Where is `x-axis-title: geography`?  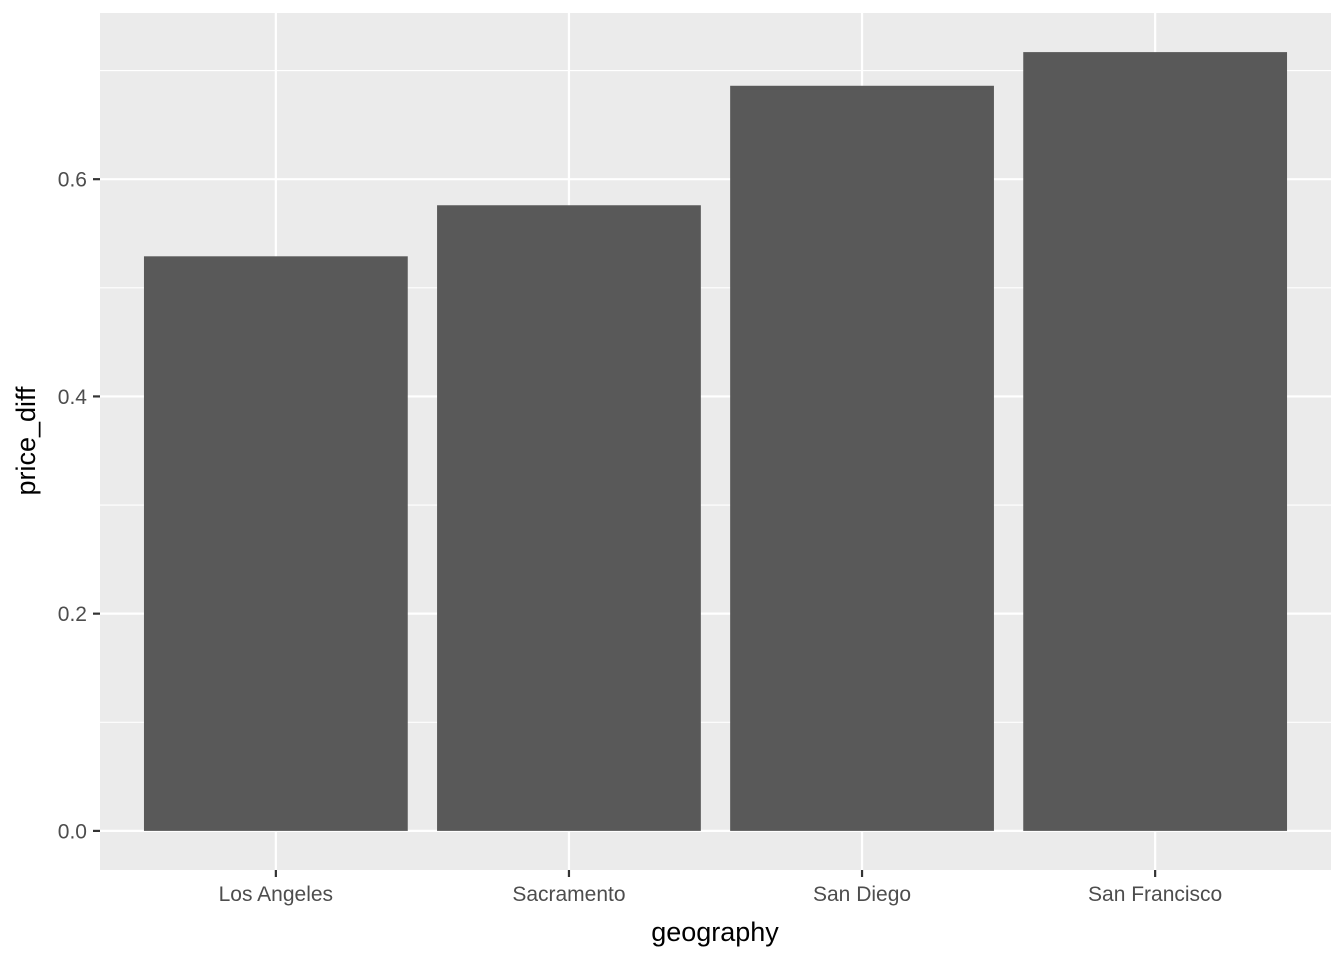 x-axis-title: geography is located at coordinates (715, 932).